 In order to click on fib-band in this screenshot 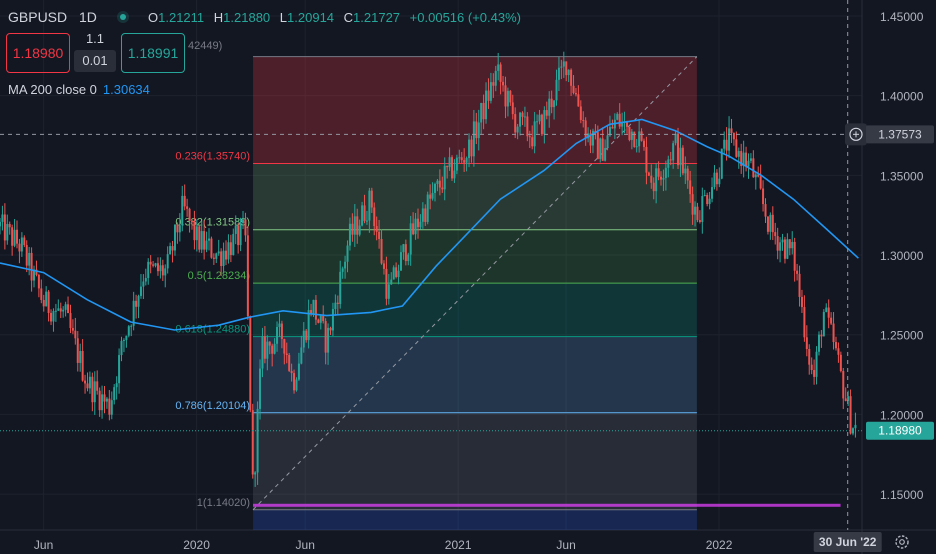, I will do `click(475, 461)`.